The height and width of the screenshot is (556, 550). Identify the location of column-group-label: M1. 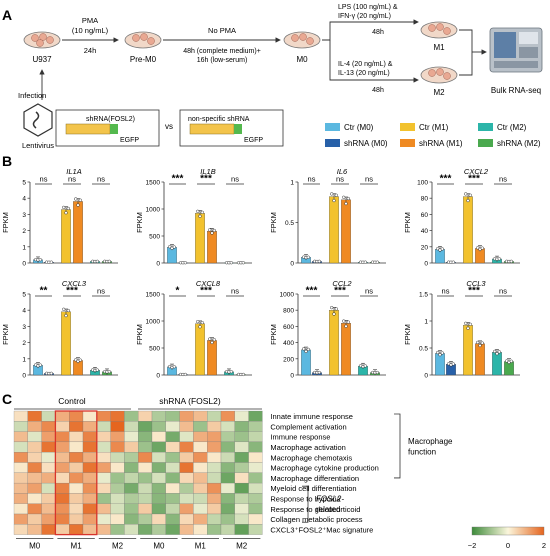
(77, 546).